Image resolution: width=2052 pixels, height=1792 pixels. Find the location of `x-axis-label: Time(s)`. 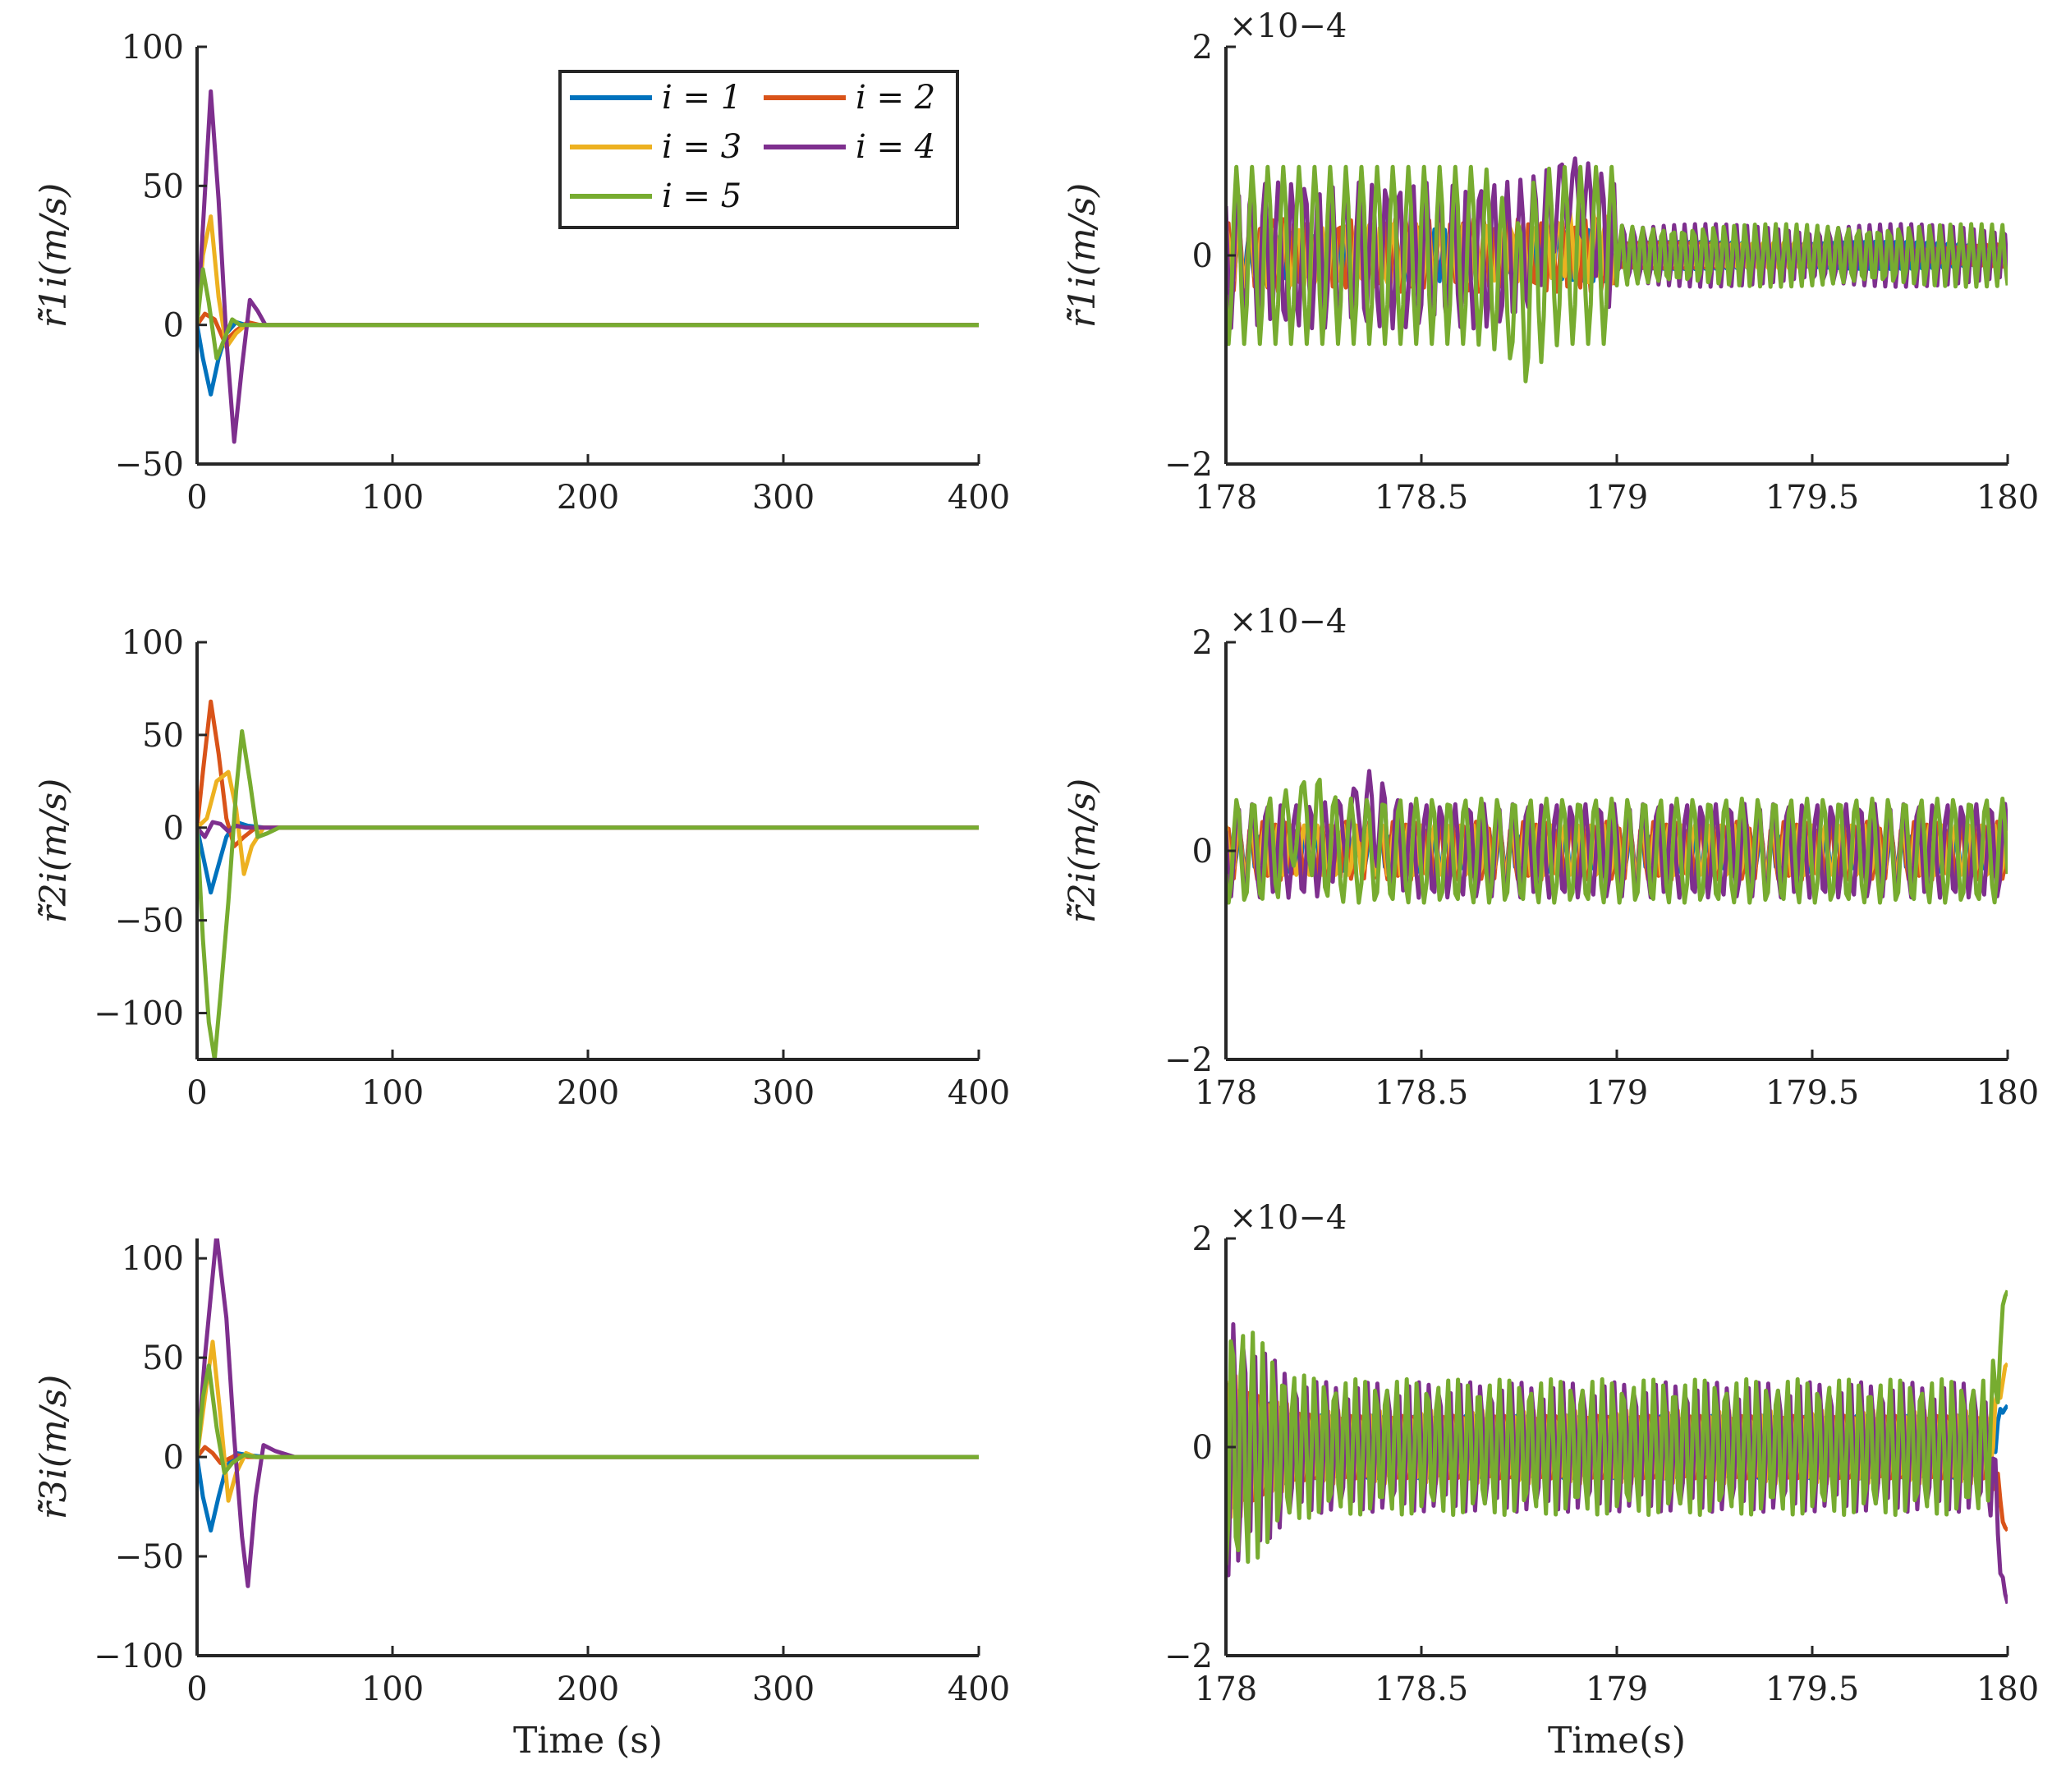

x-axis-label: Time(s) is located at coordinates (1617, 1741).